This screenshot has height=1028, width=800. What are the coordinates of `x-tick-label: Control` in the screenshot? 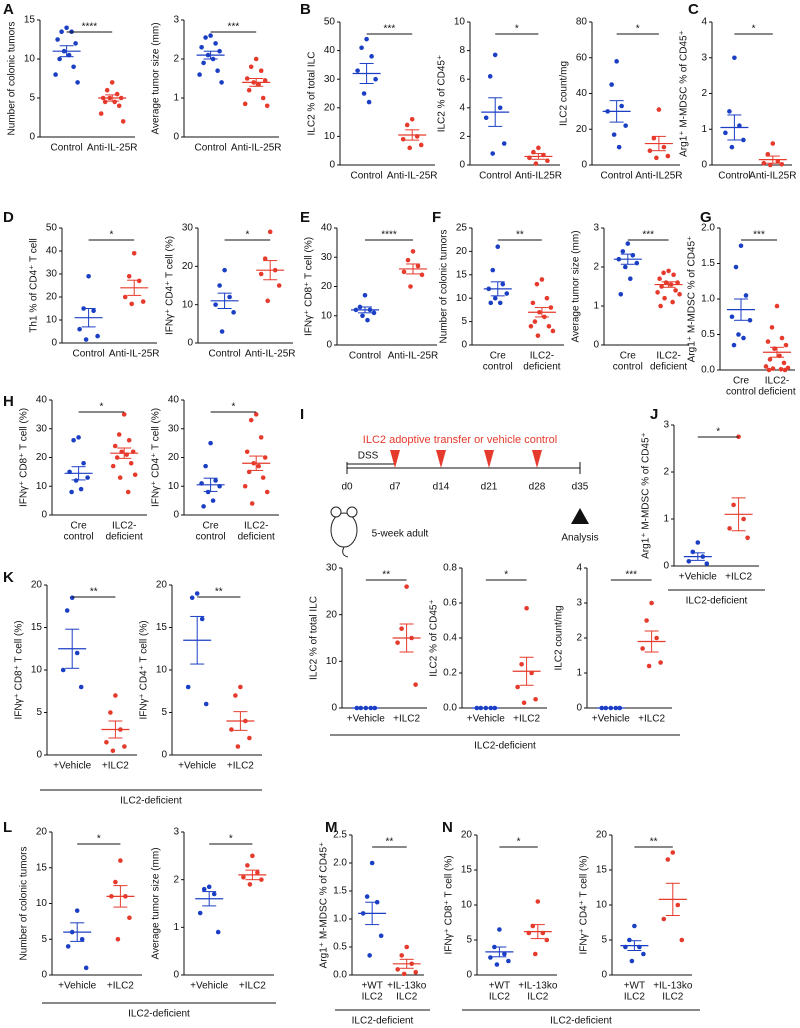 It's located at (617, 176).